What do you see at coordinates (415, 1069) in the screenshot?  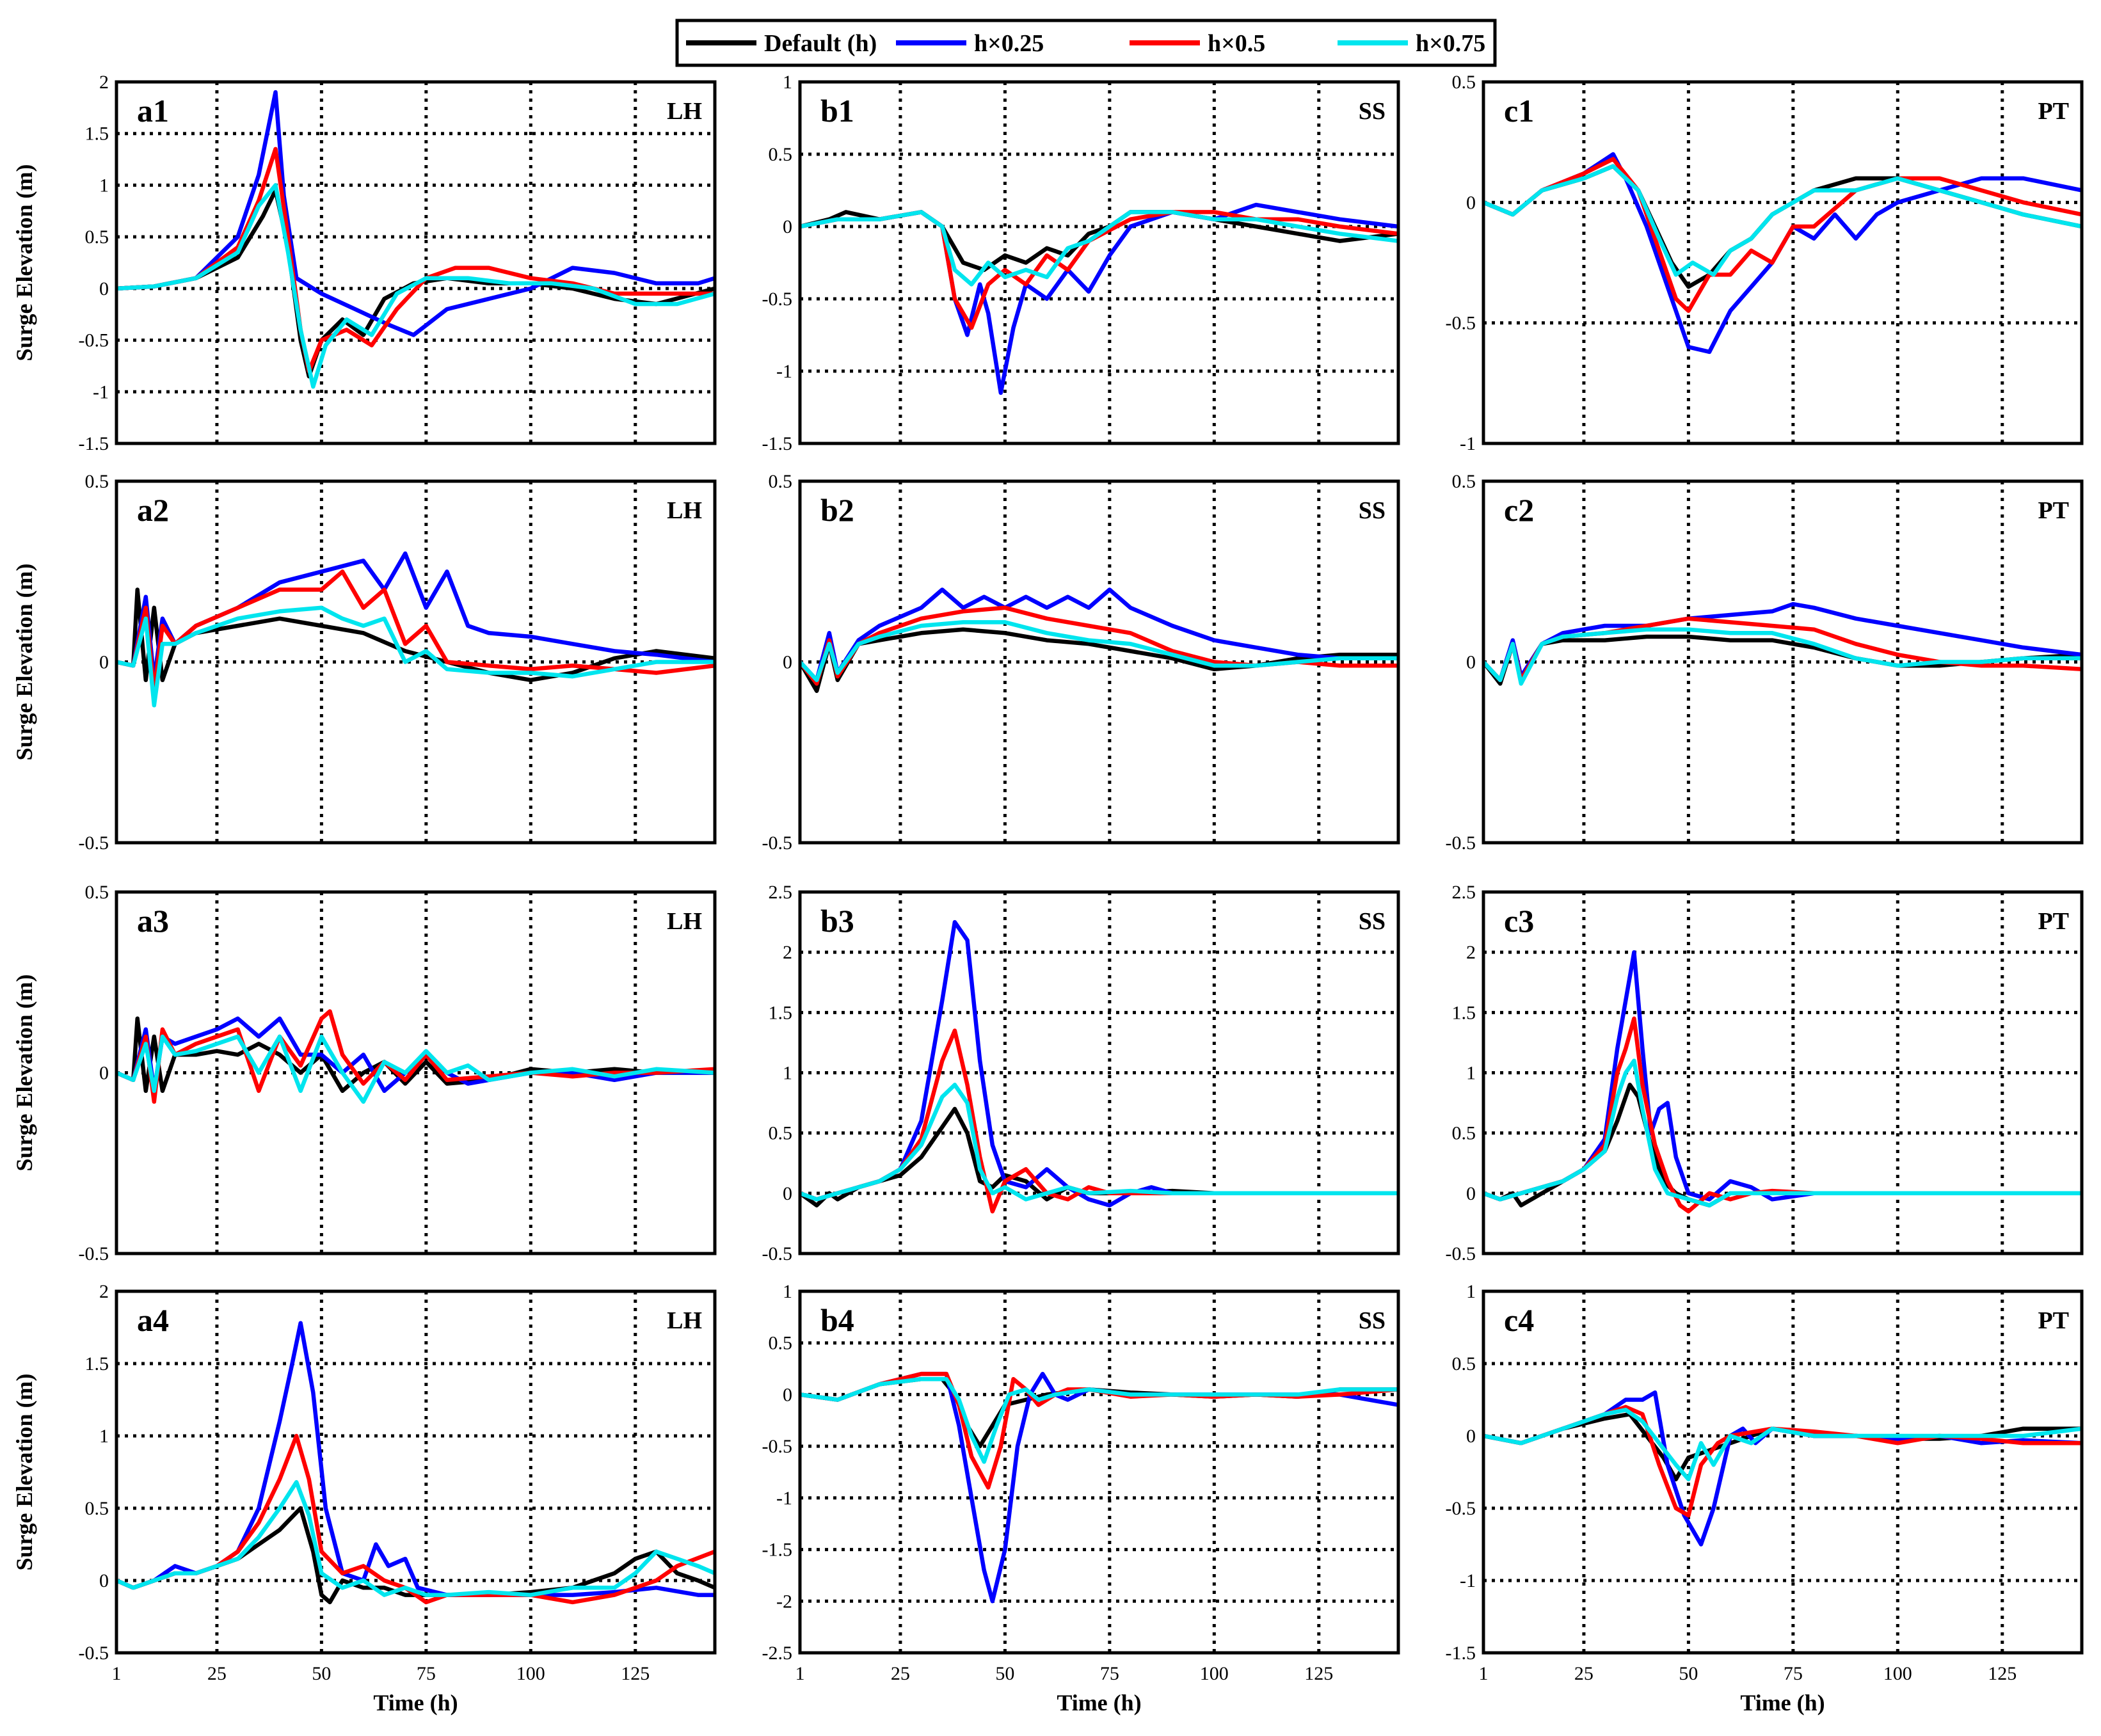 I see `series-line-a3-h075` at bounding box center [415, 1069].